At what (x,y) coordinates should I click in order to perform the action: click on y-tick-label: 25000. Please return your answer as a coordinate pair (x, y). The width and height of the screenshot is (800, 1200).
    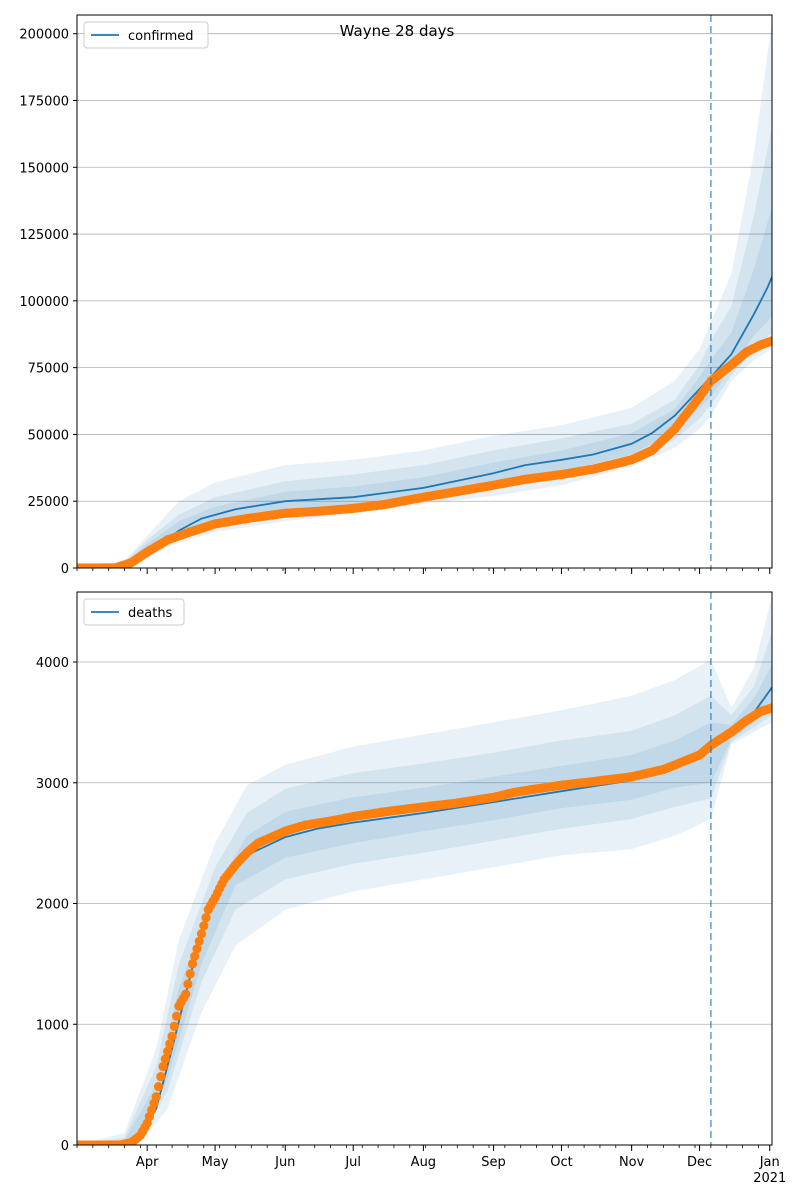
    Looking at the image, I should click on (48, 502).